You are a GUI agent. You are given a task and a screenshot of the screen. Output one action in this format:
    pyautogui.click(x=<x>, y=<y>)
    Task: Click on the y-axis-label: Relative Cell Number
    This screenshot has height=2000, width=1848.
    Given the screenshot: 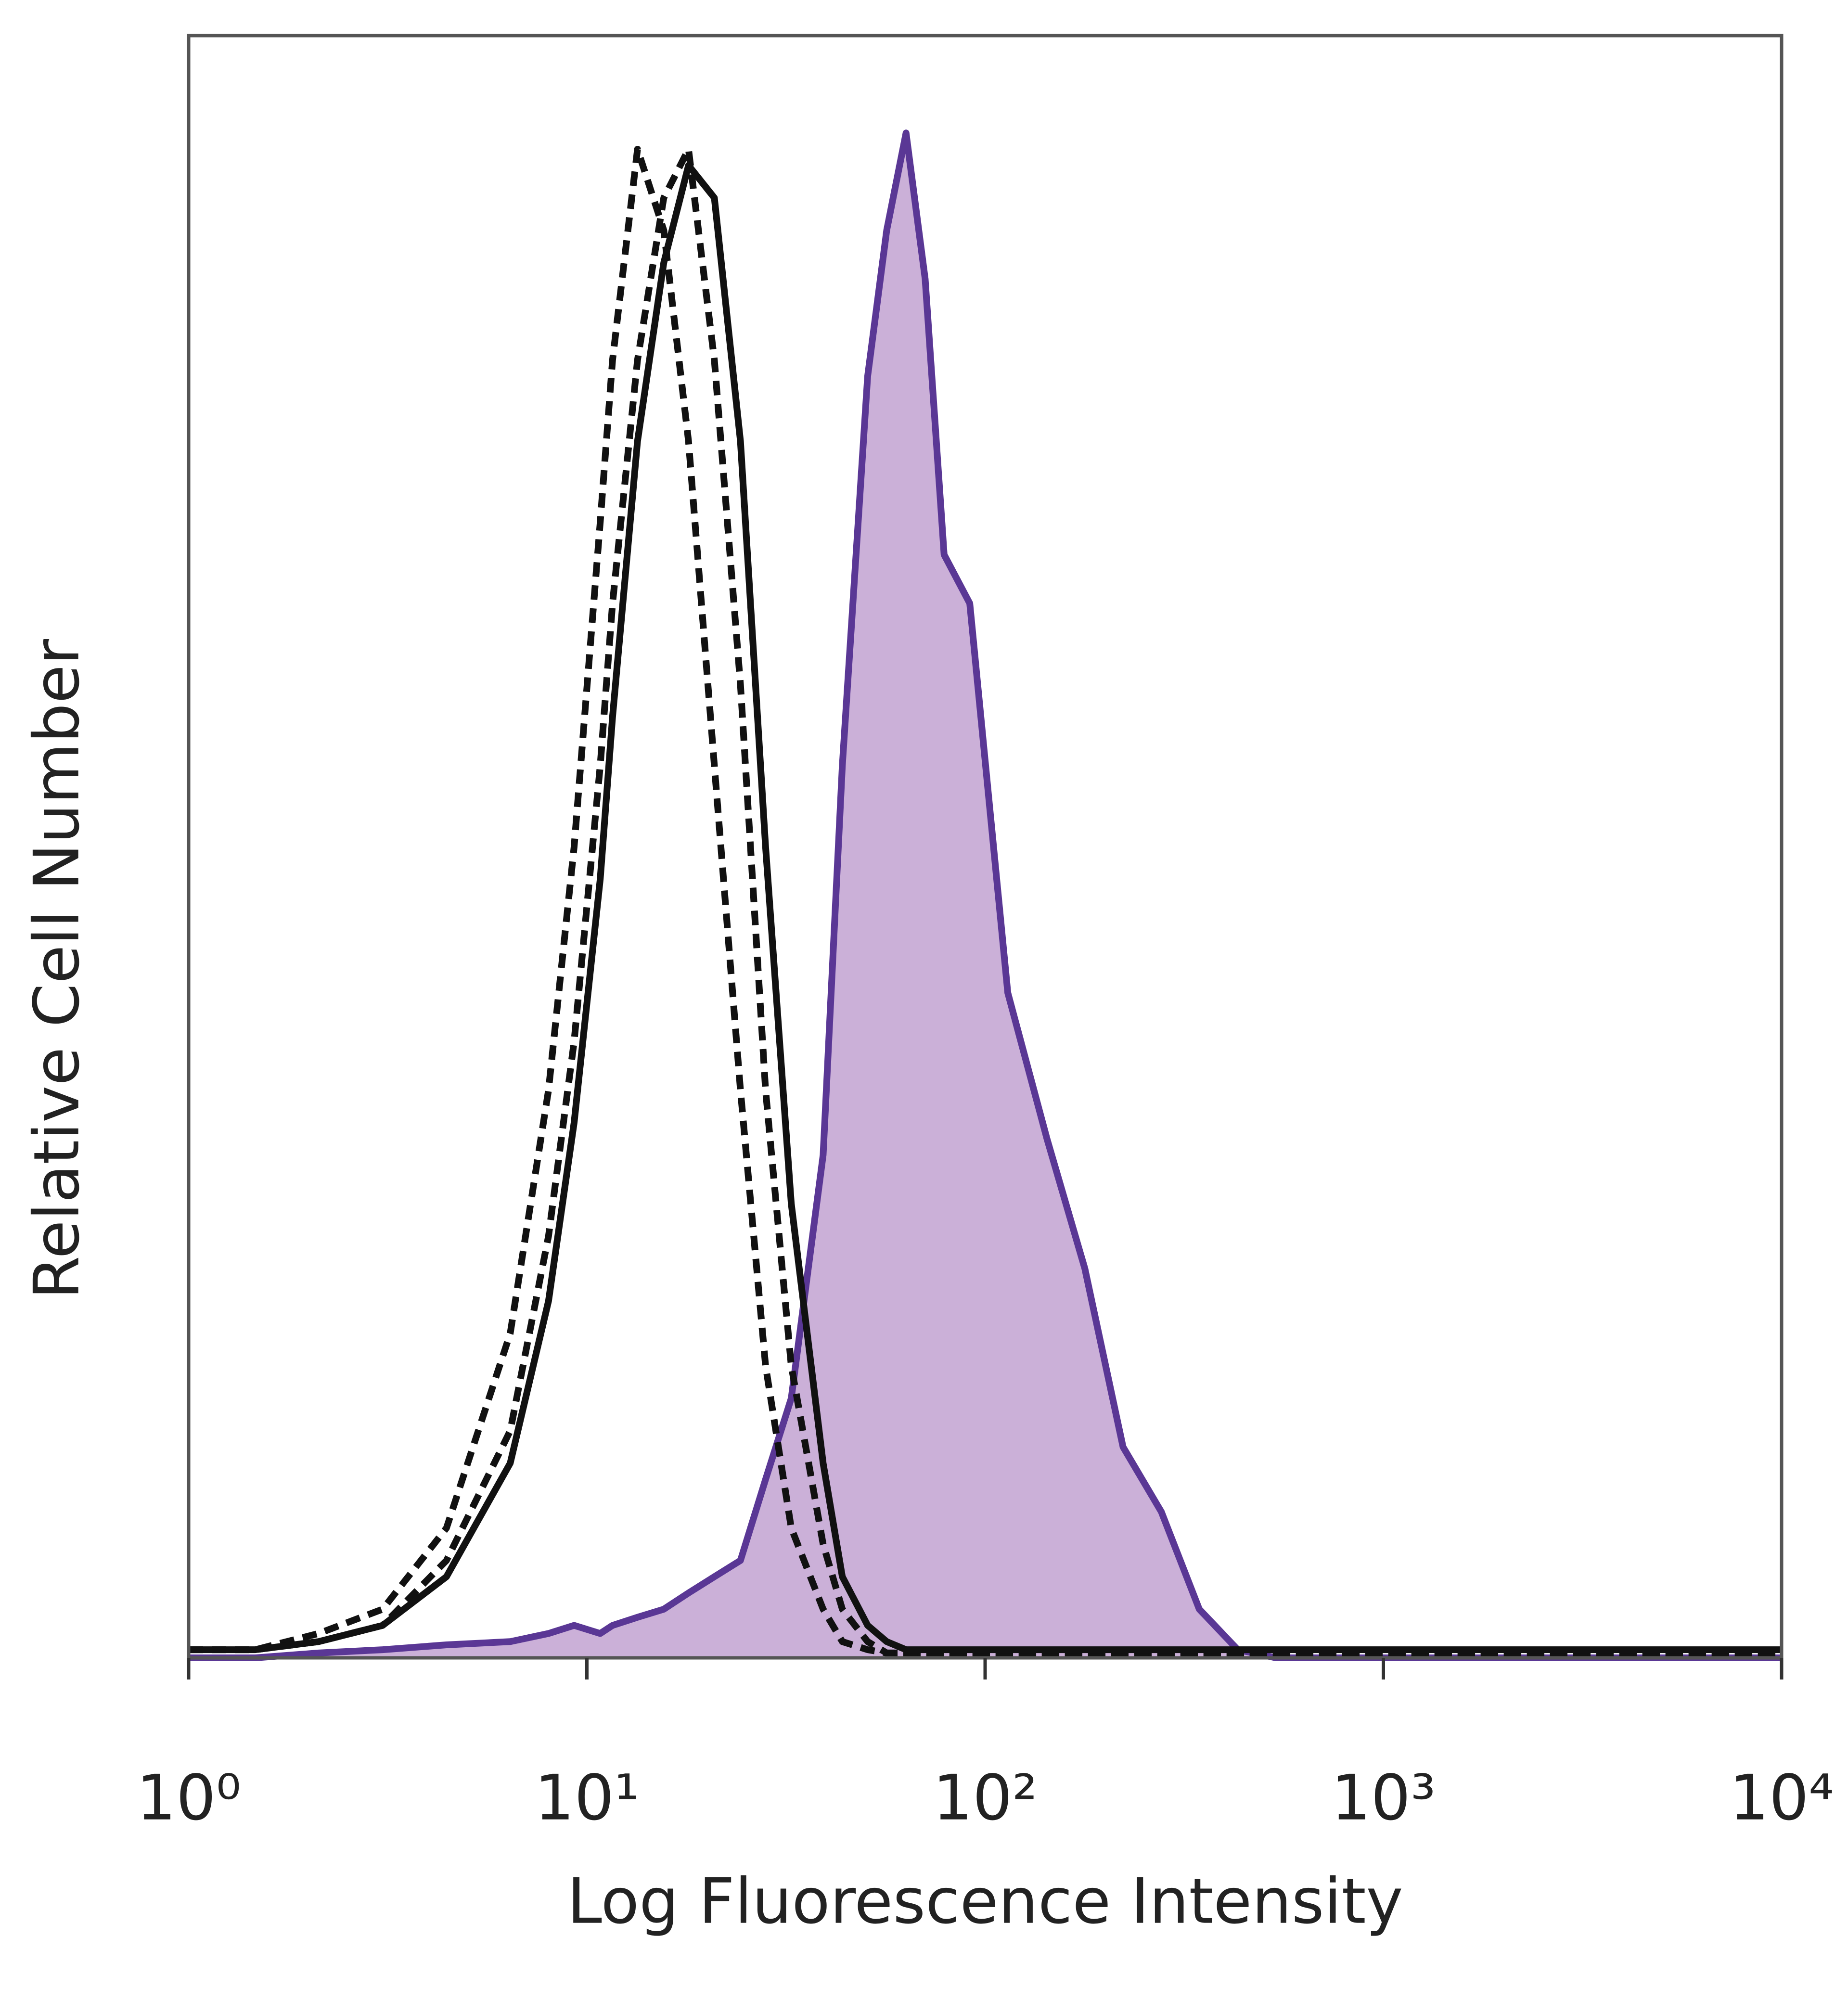 What is the action you would take?
    pyautogui.click(x=56, y=969)
    